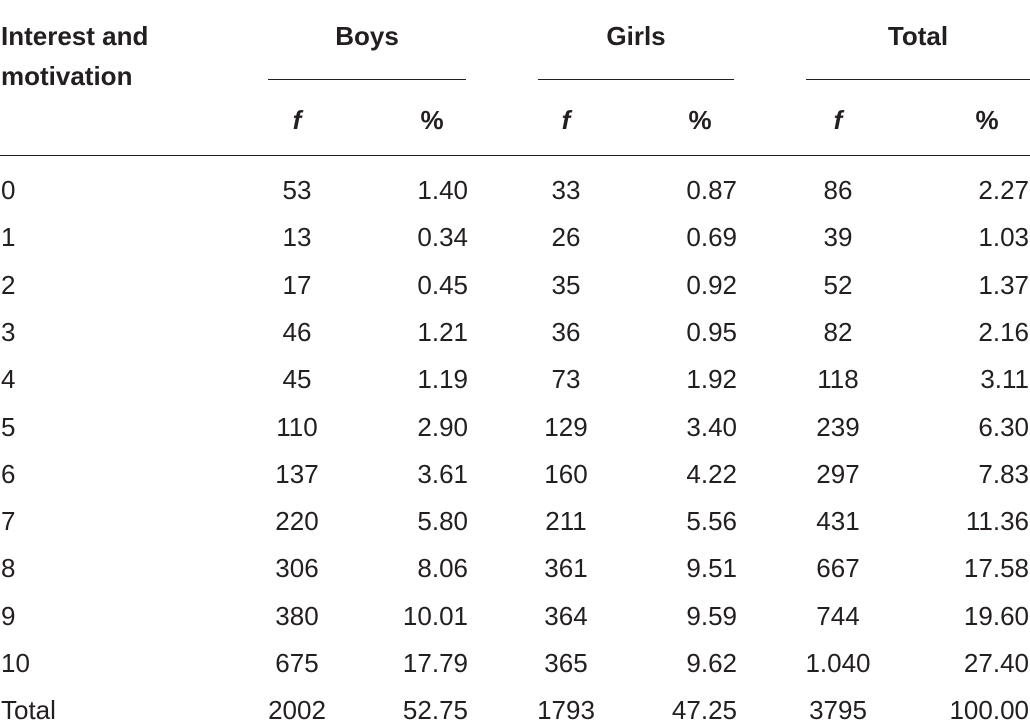 The image size is (1030, 726). Describe the element at coordinates (996, 616) in the screenshot. I see `cell-total-pct: 19.60` at that location.